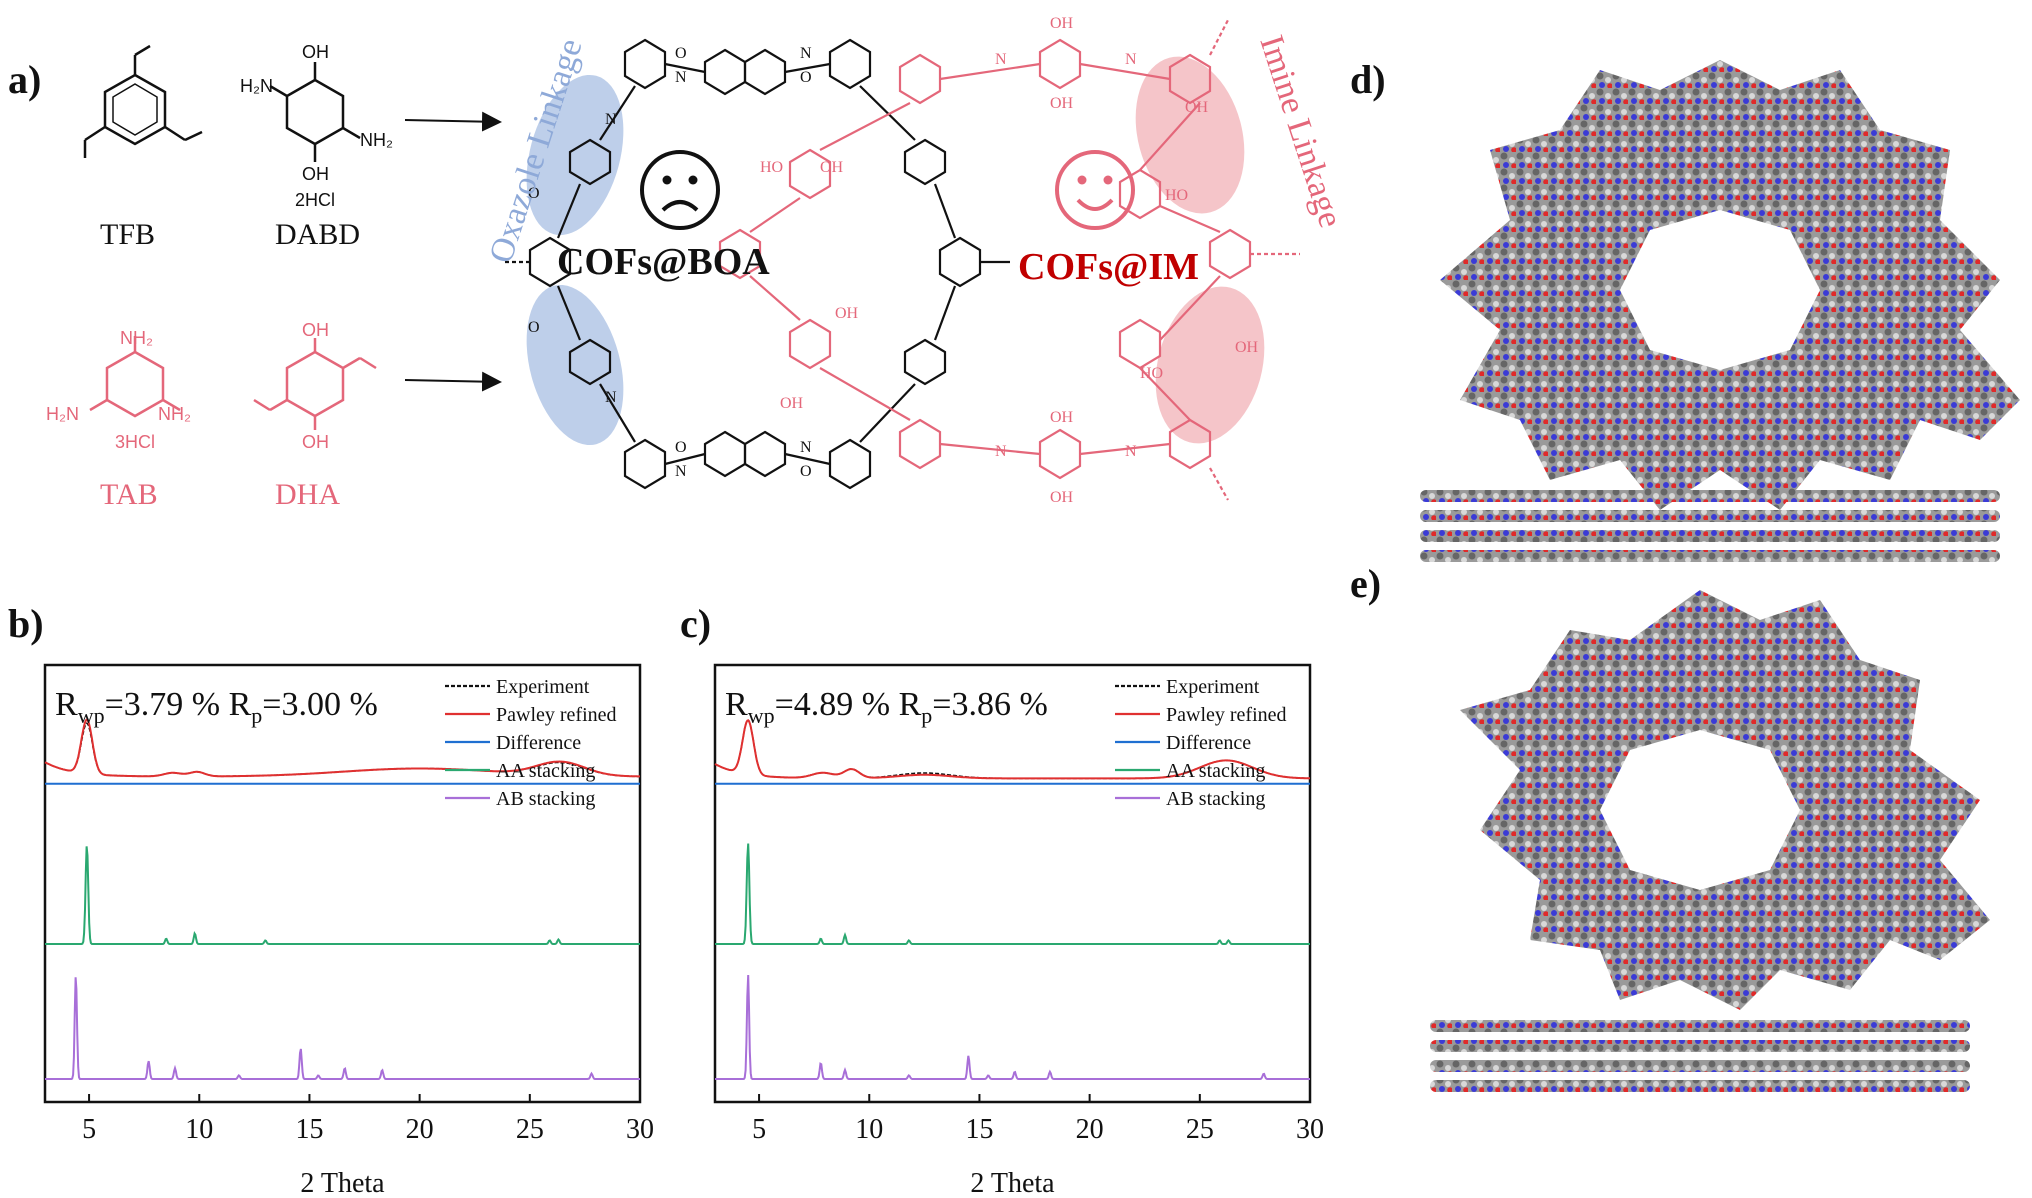 The height and width of the screenshot is (1198, 2032). I want to click on imine-linkage-title: Imine Linkage, so click(1300, 131).